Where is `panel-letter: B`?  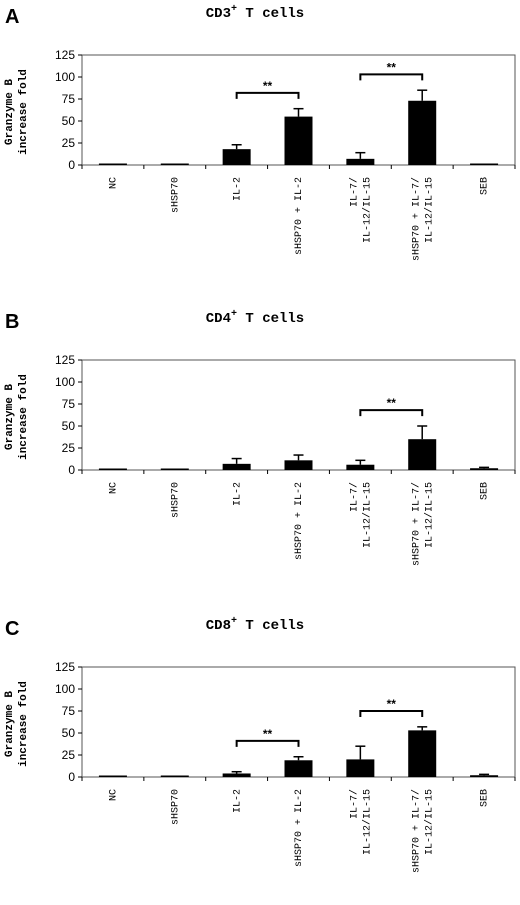
panel-letter: B is located at coordinates (12, 322).